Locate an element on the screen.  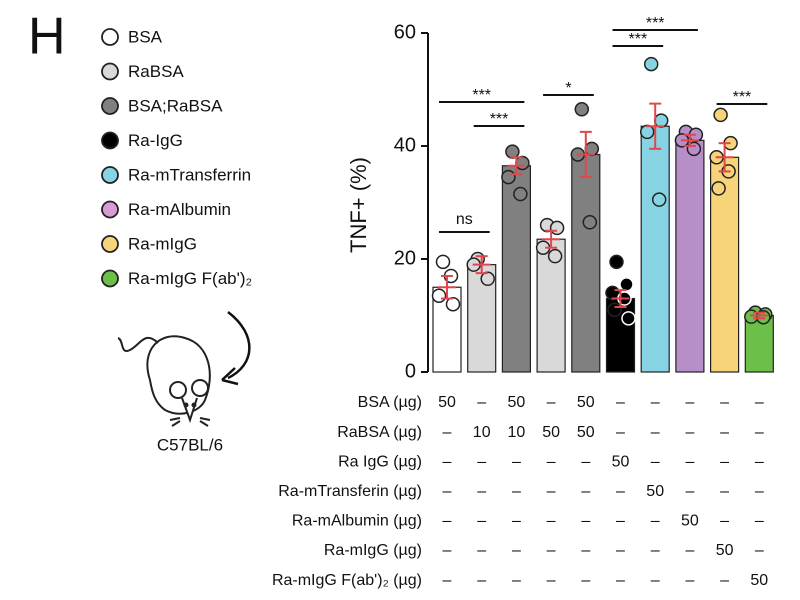
row-label: BSA (µg) is located at coordinates (390, 402).